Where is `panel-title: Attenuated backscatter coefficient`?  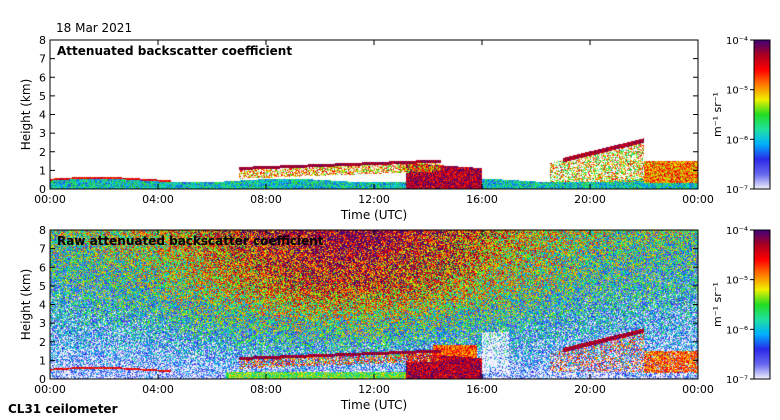
panel-title: Attenuated backscatter coefficient is located at coordinates (174, 51).